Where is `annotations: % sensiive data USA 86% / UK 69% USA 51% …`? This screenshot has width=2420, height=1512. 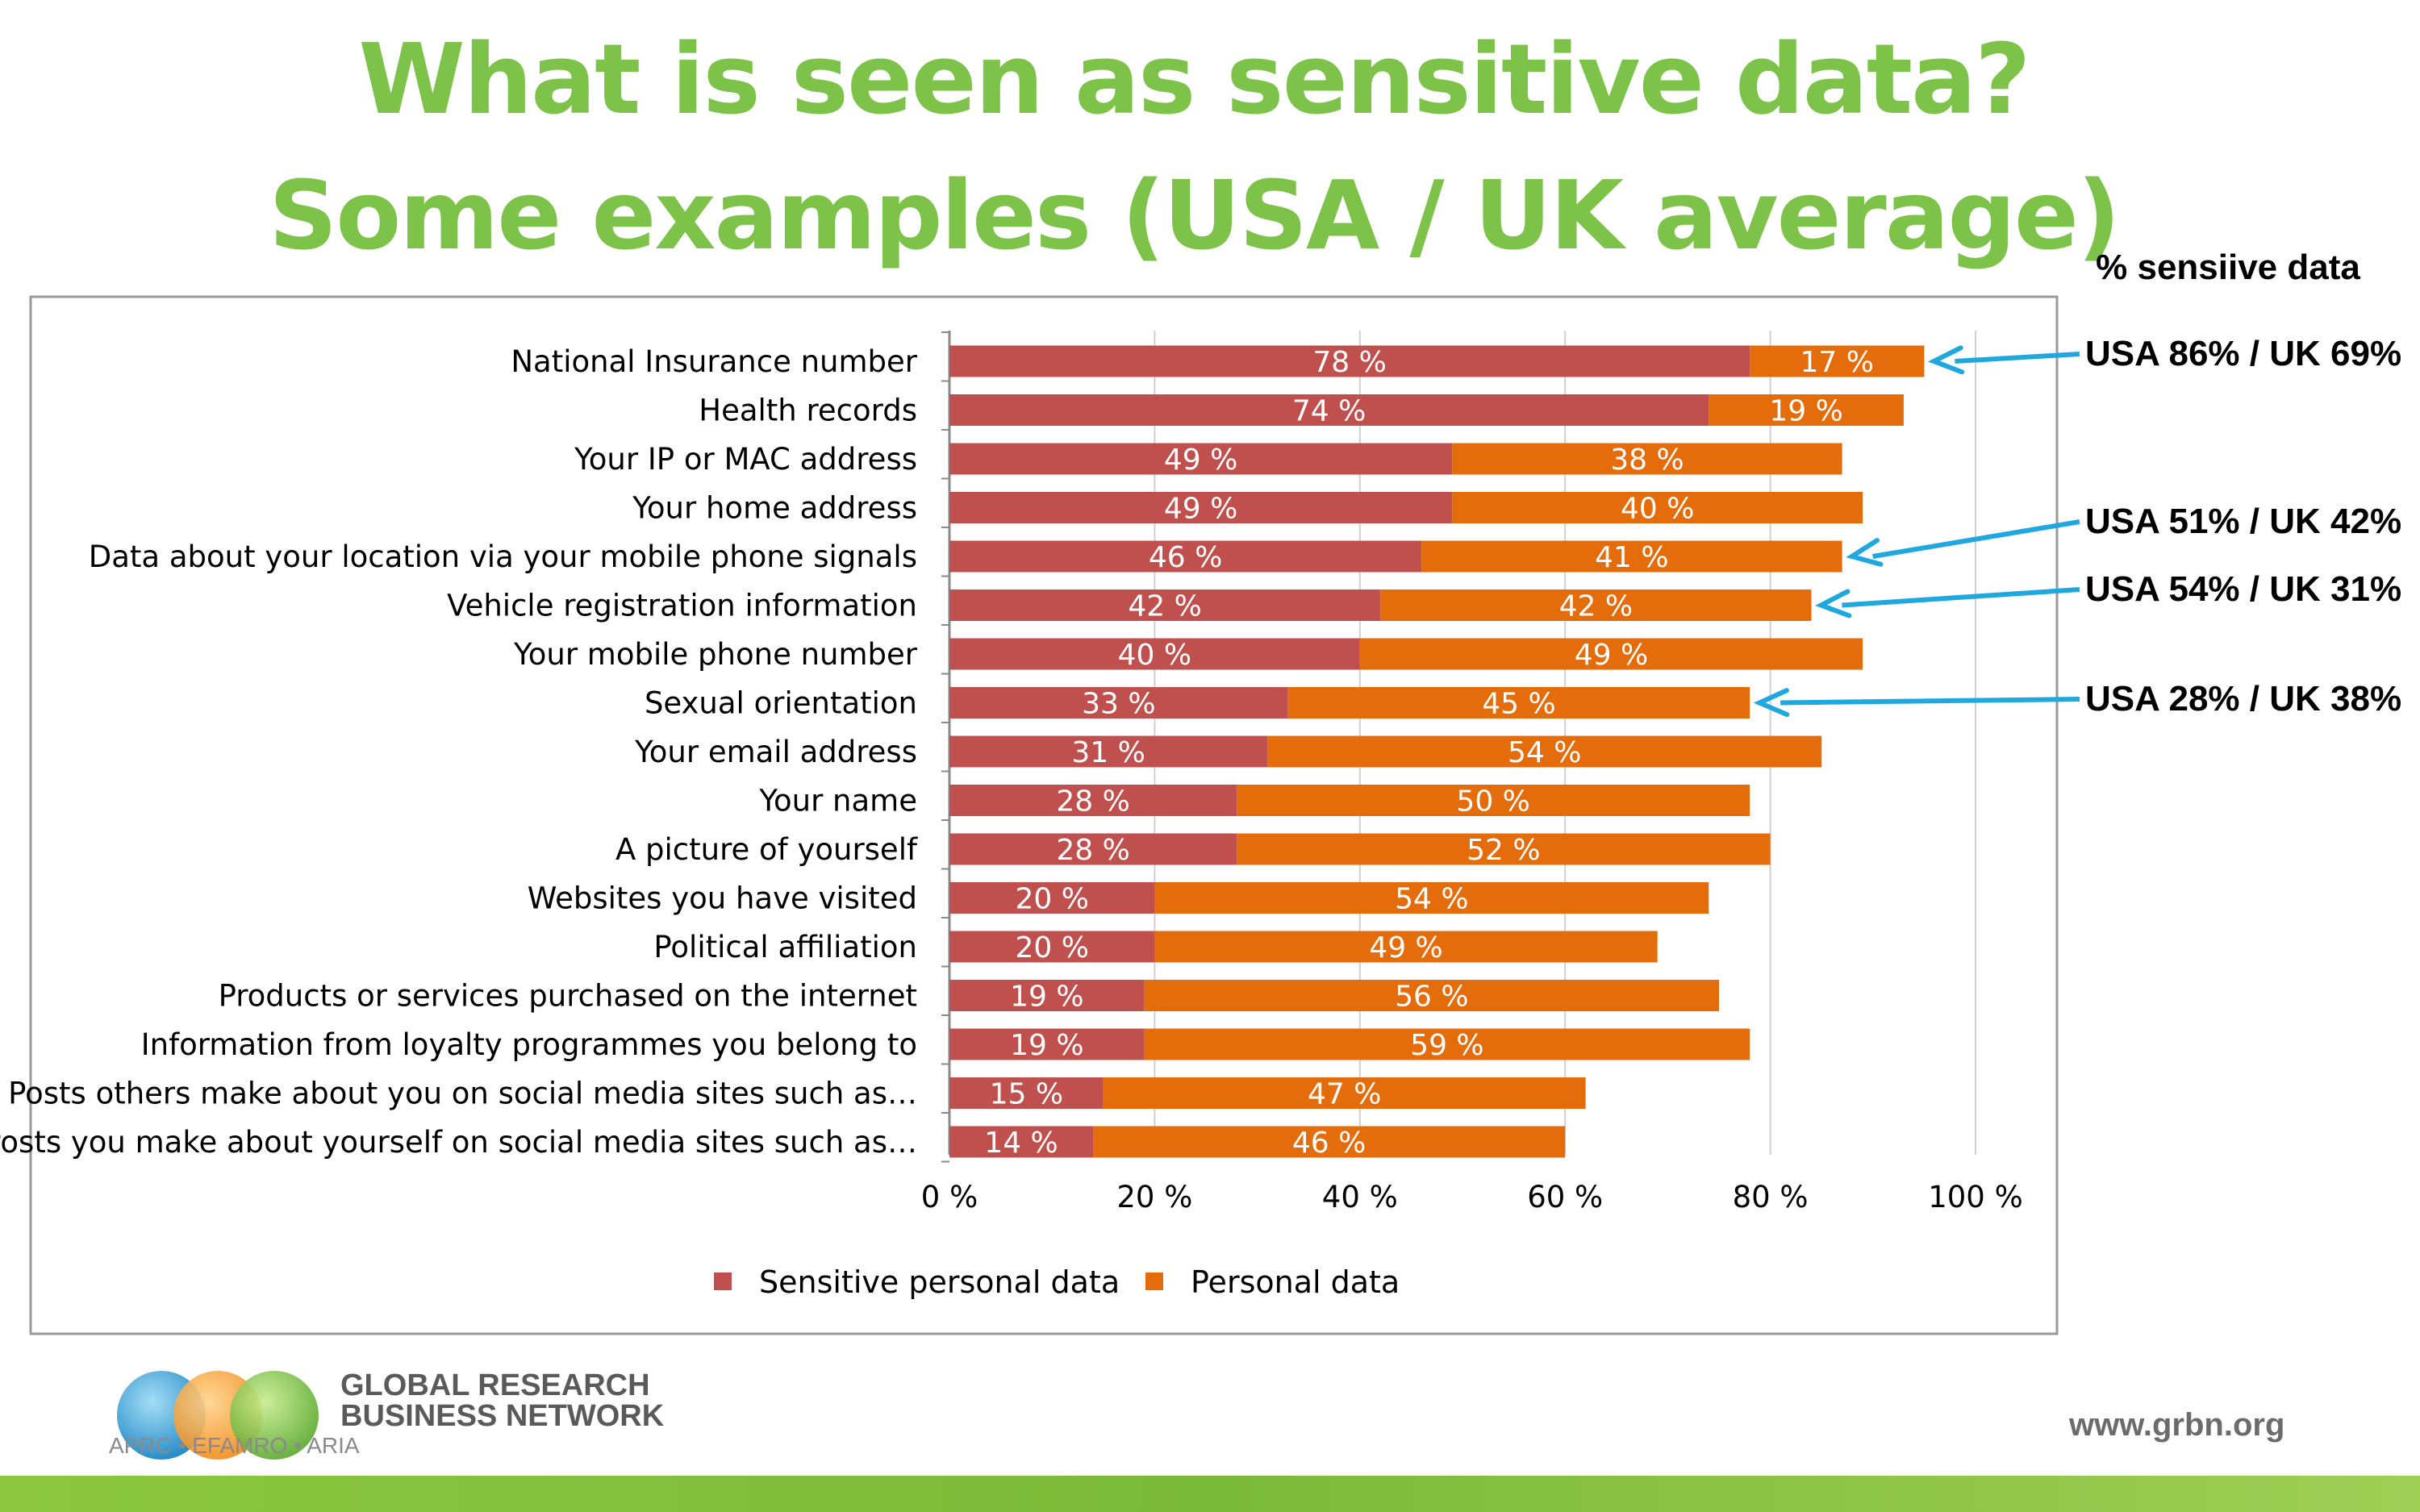 annotations: % sensiive data USA 86% / UK 69% USA 51% … is located at coordinates (2077, 483).